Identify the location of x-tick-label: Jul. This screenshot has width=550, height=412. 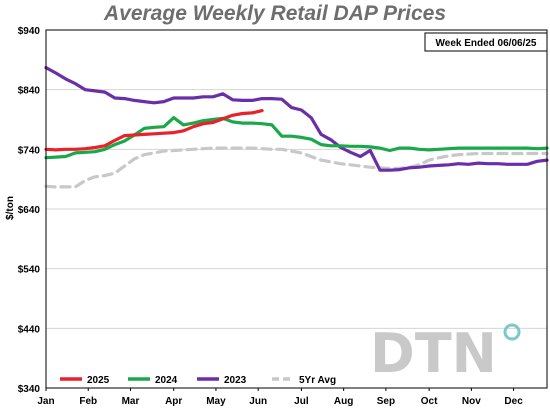
(301, 401).